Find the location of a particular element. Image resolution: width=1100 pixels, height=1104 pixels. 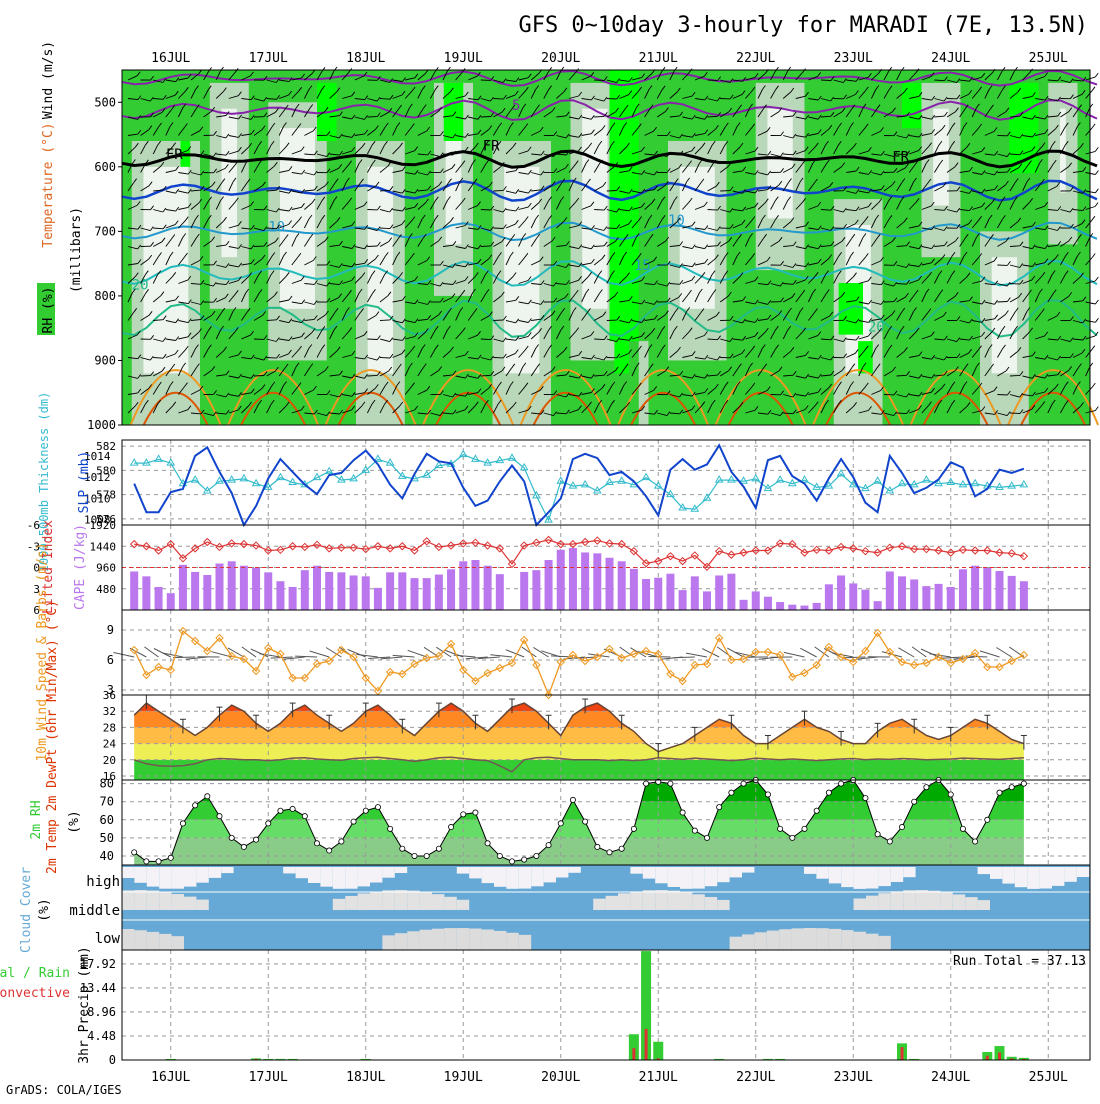

wind-tick-label: 6 is located at coordinates (110, 660).